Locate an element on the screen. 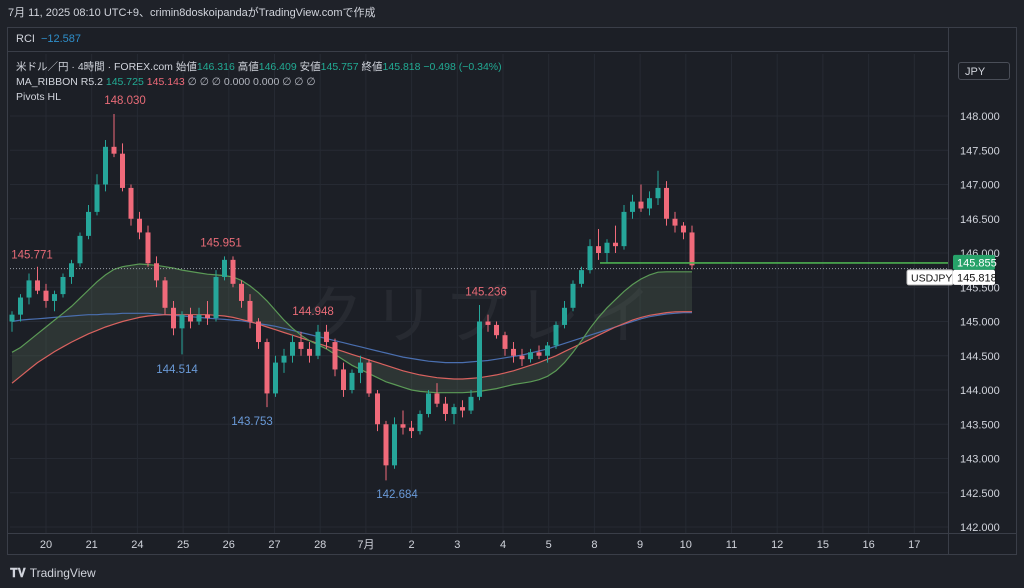 Image resolution: width=1024 pixels, height=588 pixels. x-tick-label: 17 is located at coordinates (914, 545).